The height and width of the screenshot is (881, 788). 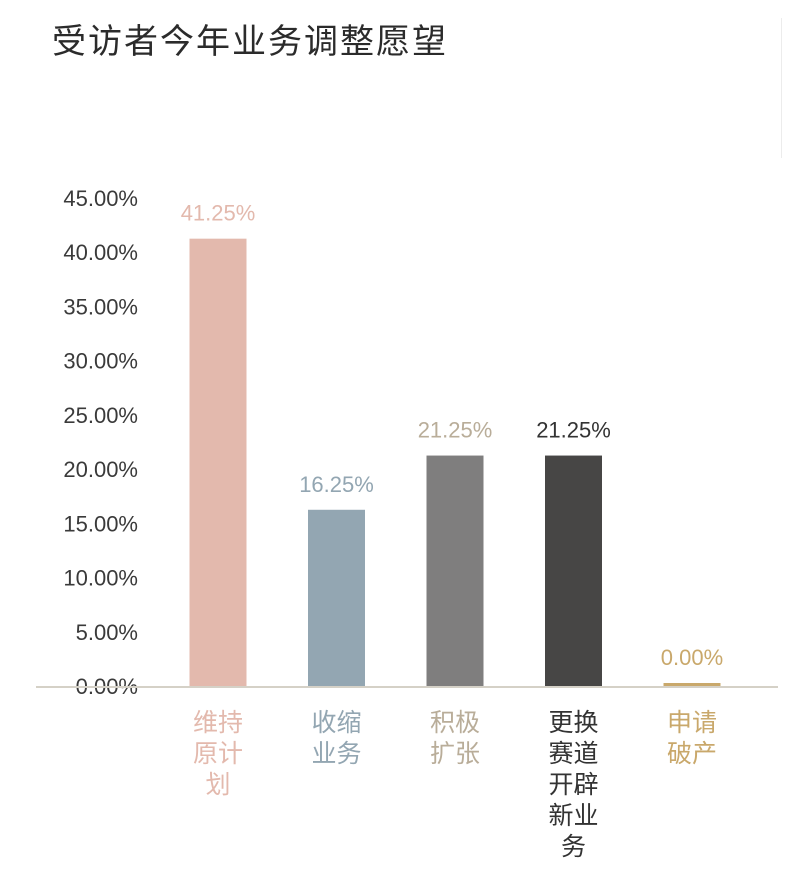 What do you see at coordinates (100, 252) in the screenshot?
I see `y-tick-label: 40.00%` at bounding box center [100, 252].